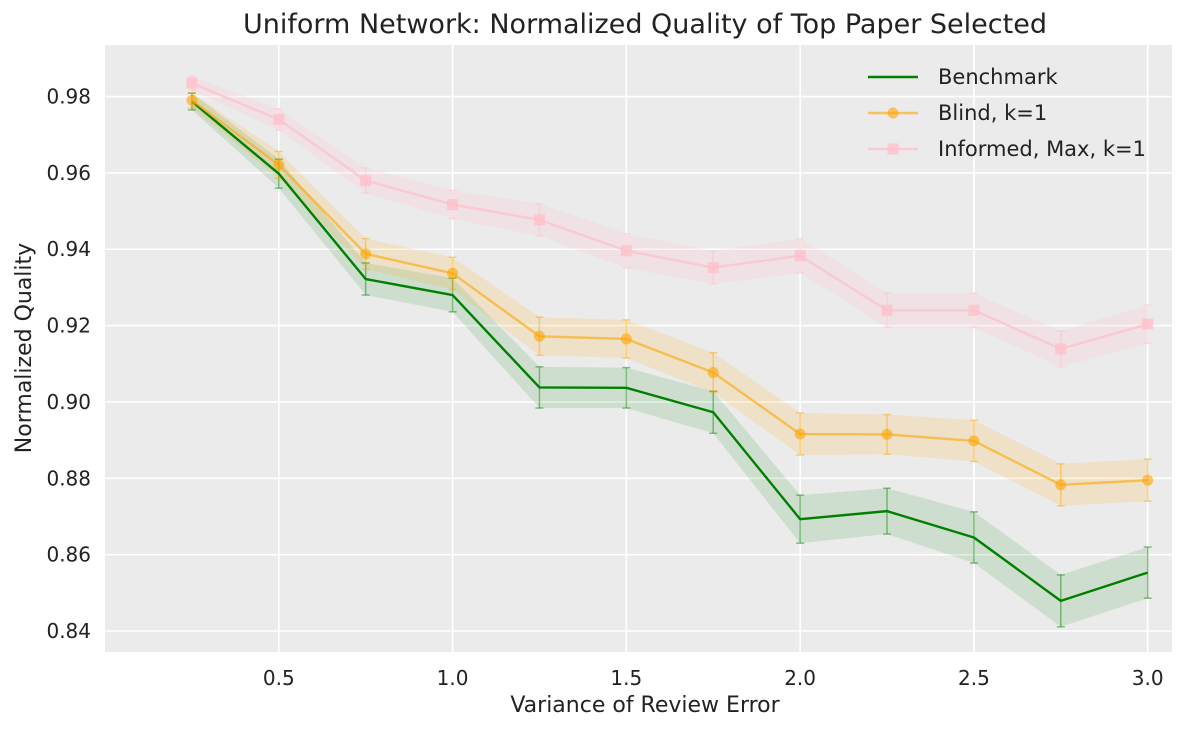 The image size is (1195, 730). I want to click on legend-label-benchmark: Benchmark, so click(998, 77).